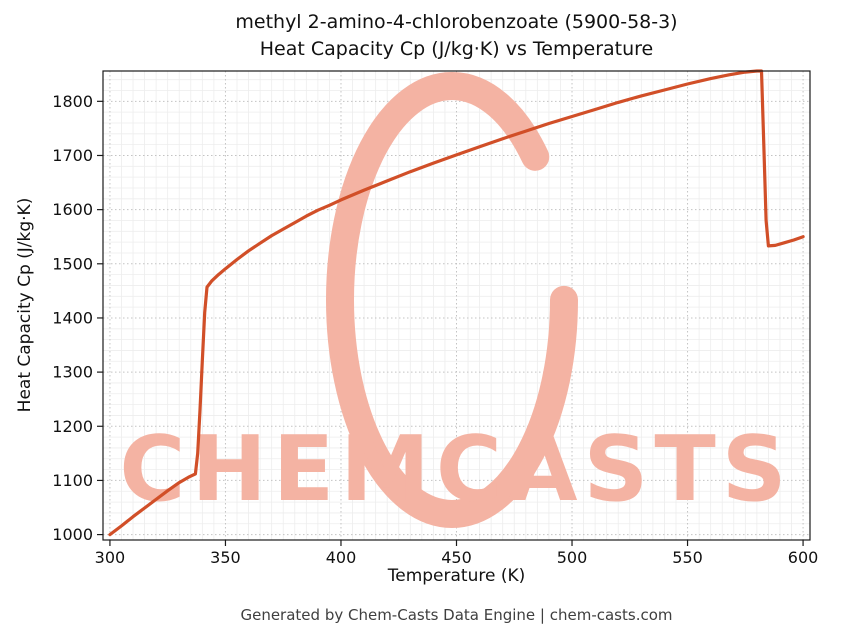 This screenshot has width=843, height=644. I want to click on watermark-text: CHEMCASTS, so click(455, 469).